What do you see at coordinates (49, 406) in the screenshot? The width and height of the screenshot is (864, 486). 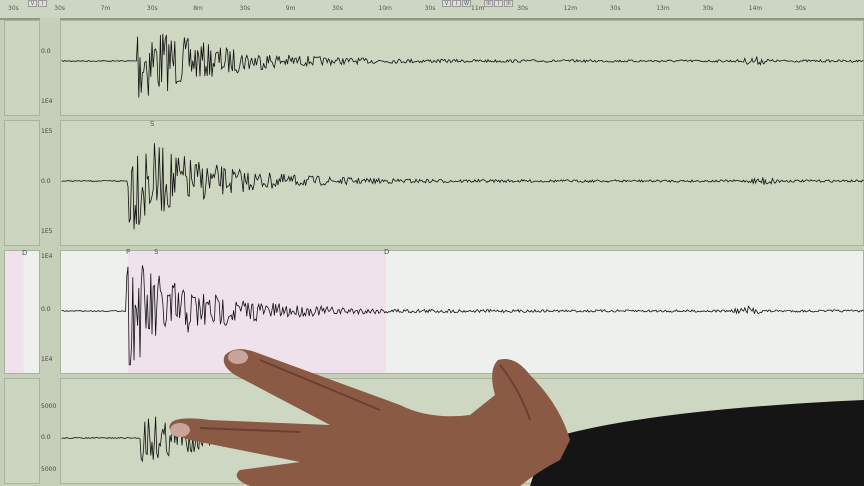 I see `top-label: 5000` at bounding box center [49, 406].